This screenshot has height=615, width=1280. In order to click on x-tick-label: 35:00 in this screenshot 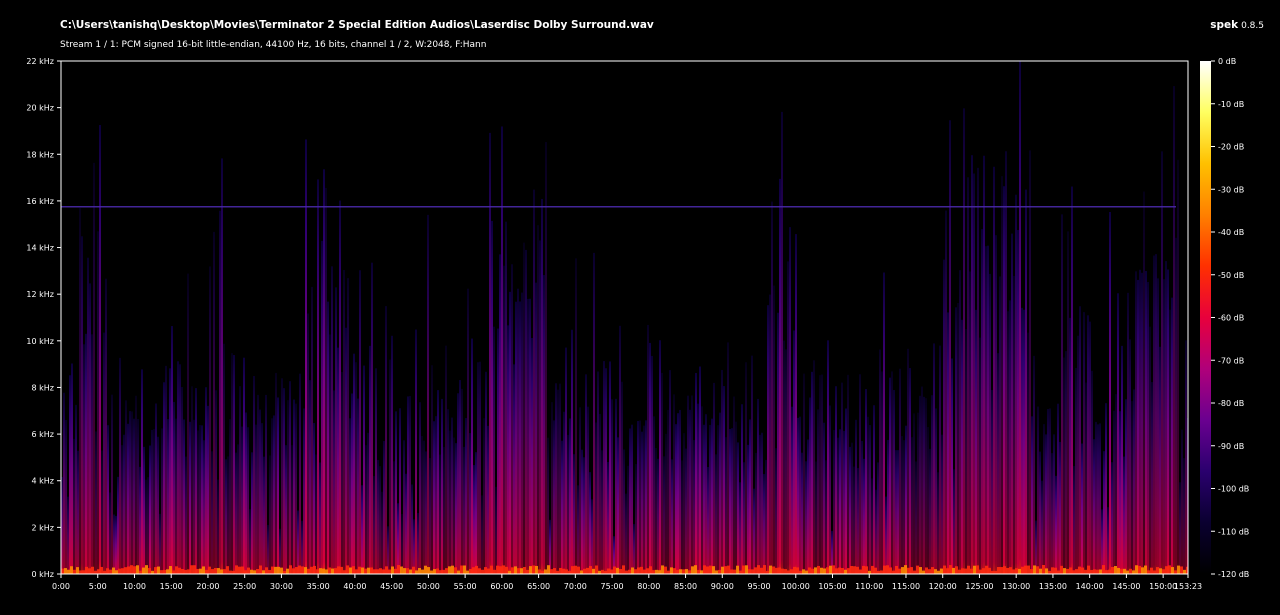, I will do `click(318, 586)`.